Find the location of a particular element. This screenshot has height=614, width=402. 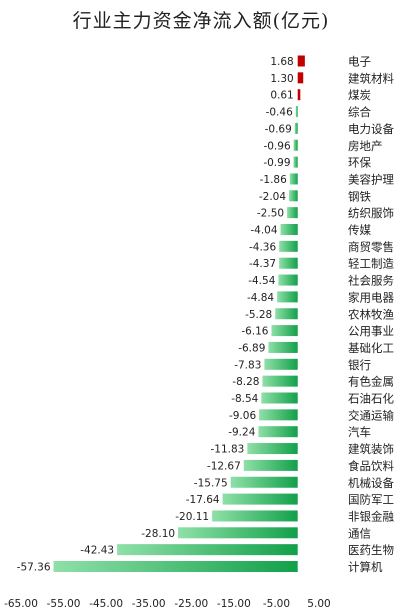

value-label-27: -20.11 is located at coordinates (192, 517).